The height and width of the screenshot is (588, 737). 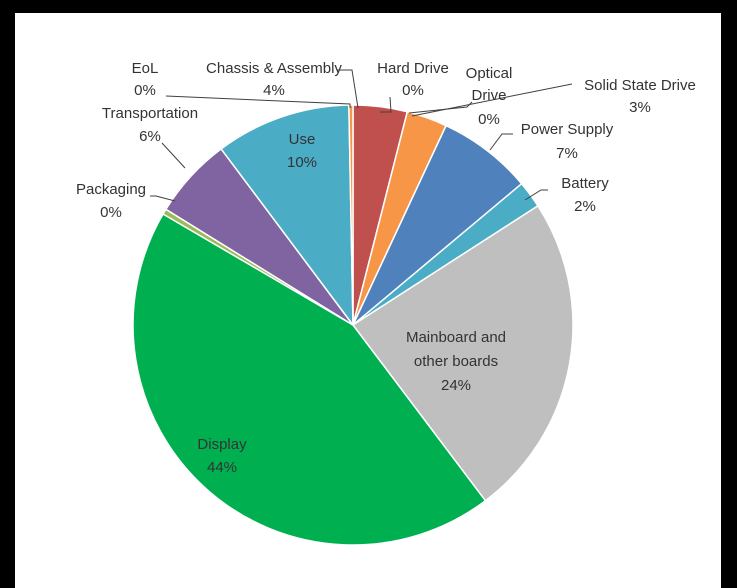 What do you see at coordinates (287, 216) in the screenshot?
I see `pie-slice-use` at bounding box center [287, 216].